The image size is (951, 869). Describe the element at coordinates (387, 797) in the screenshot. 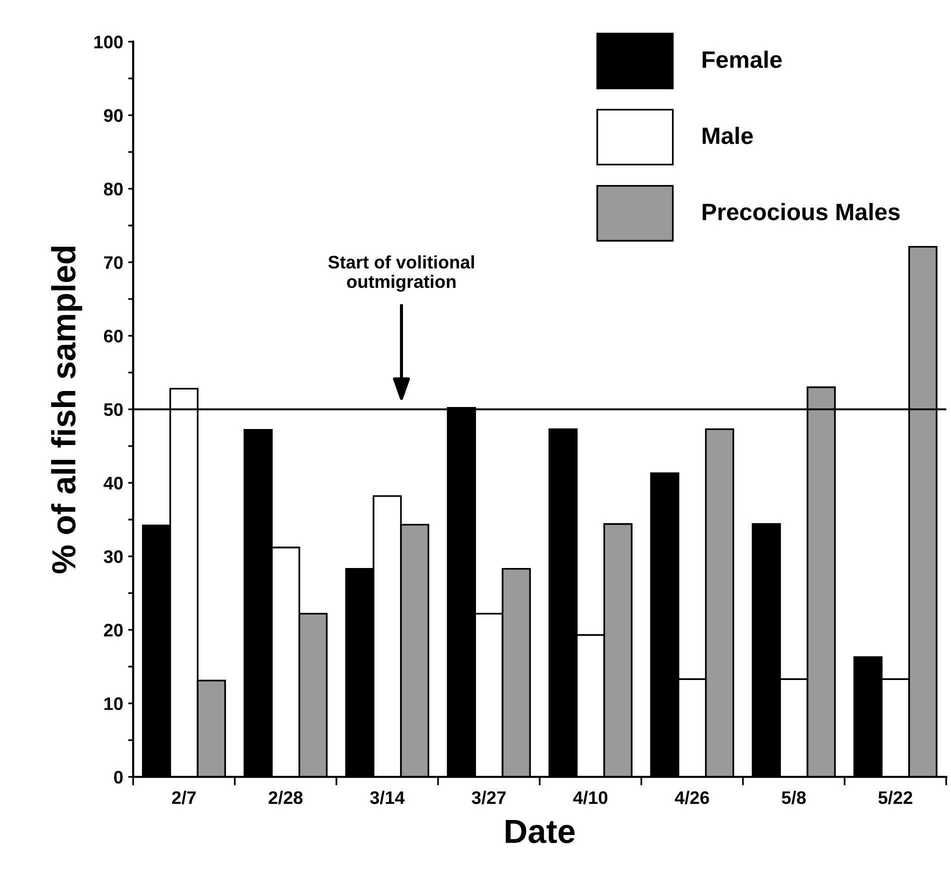

I see `x-tick-label: 3/14` at that location.